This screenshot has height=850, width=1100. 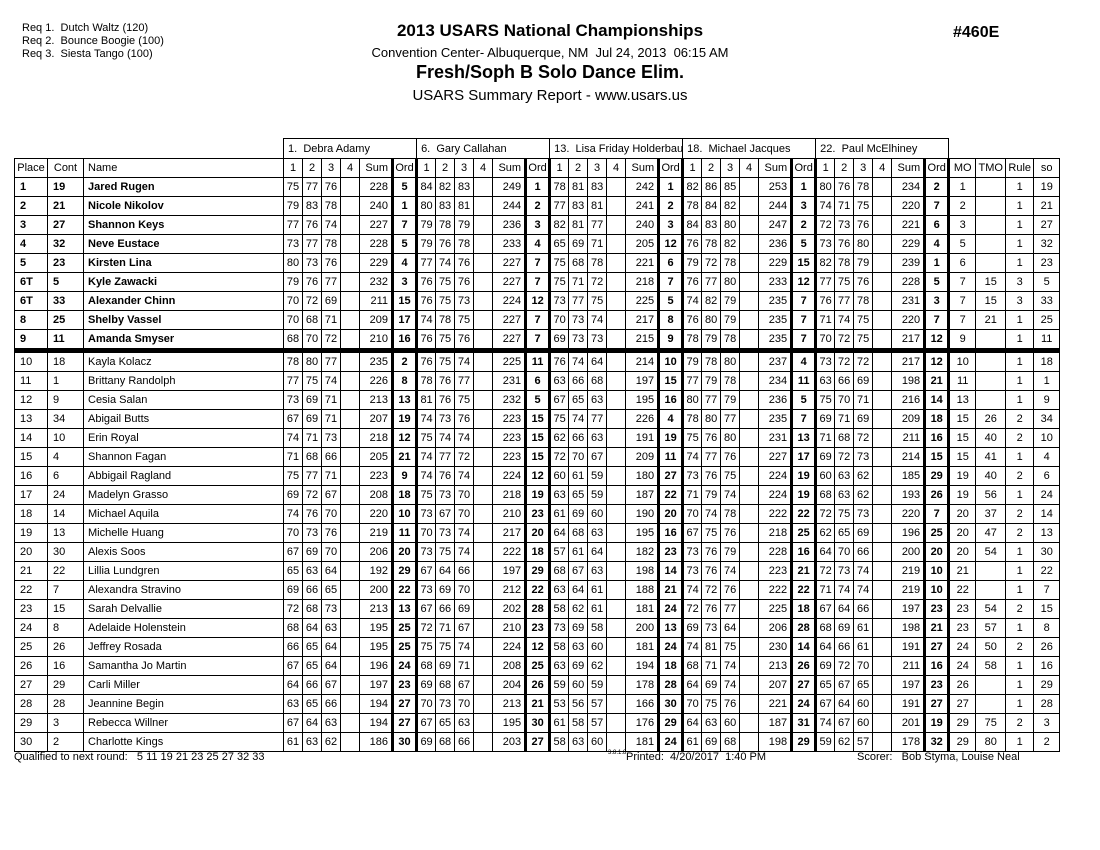 I want to click on sum-cell: 220, so click(x=376, y=514).